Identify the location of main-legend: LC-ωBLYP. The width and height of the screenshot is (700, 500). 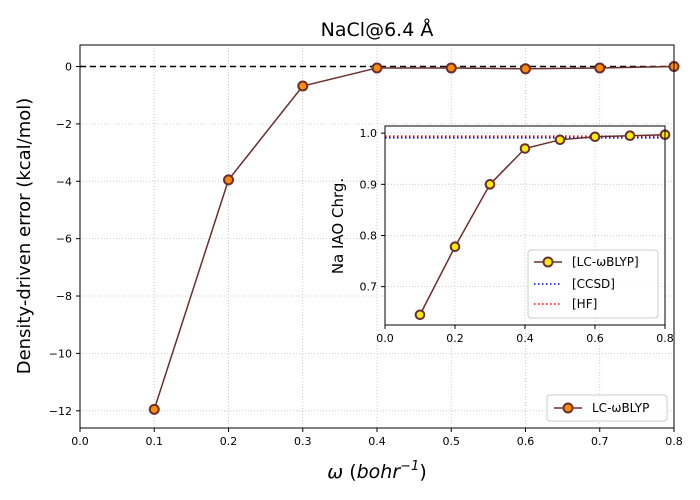
(607, 408).